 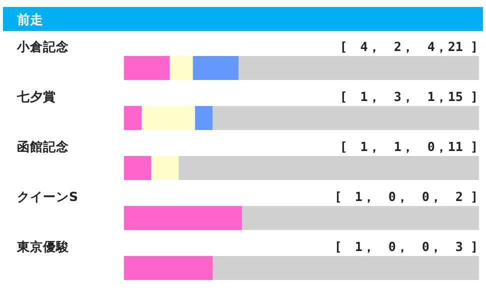 What do you see at coordinates (406, 196) in the screenshot?
I see `annotation: [ 1， 0， 0， 2 ]` at bounding box center [406, 196].